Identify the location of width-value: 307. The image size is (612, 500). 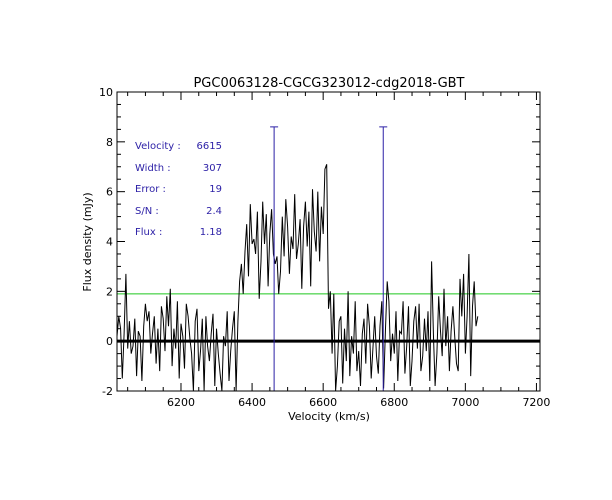
(212, 168).